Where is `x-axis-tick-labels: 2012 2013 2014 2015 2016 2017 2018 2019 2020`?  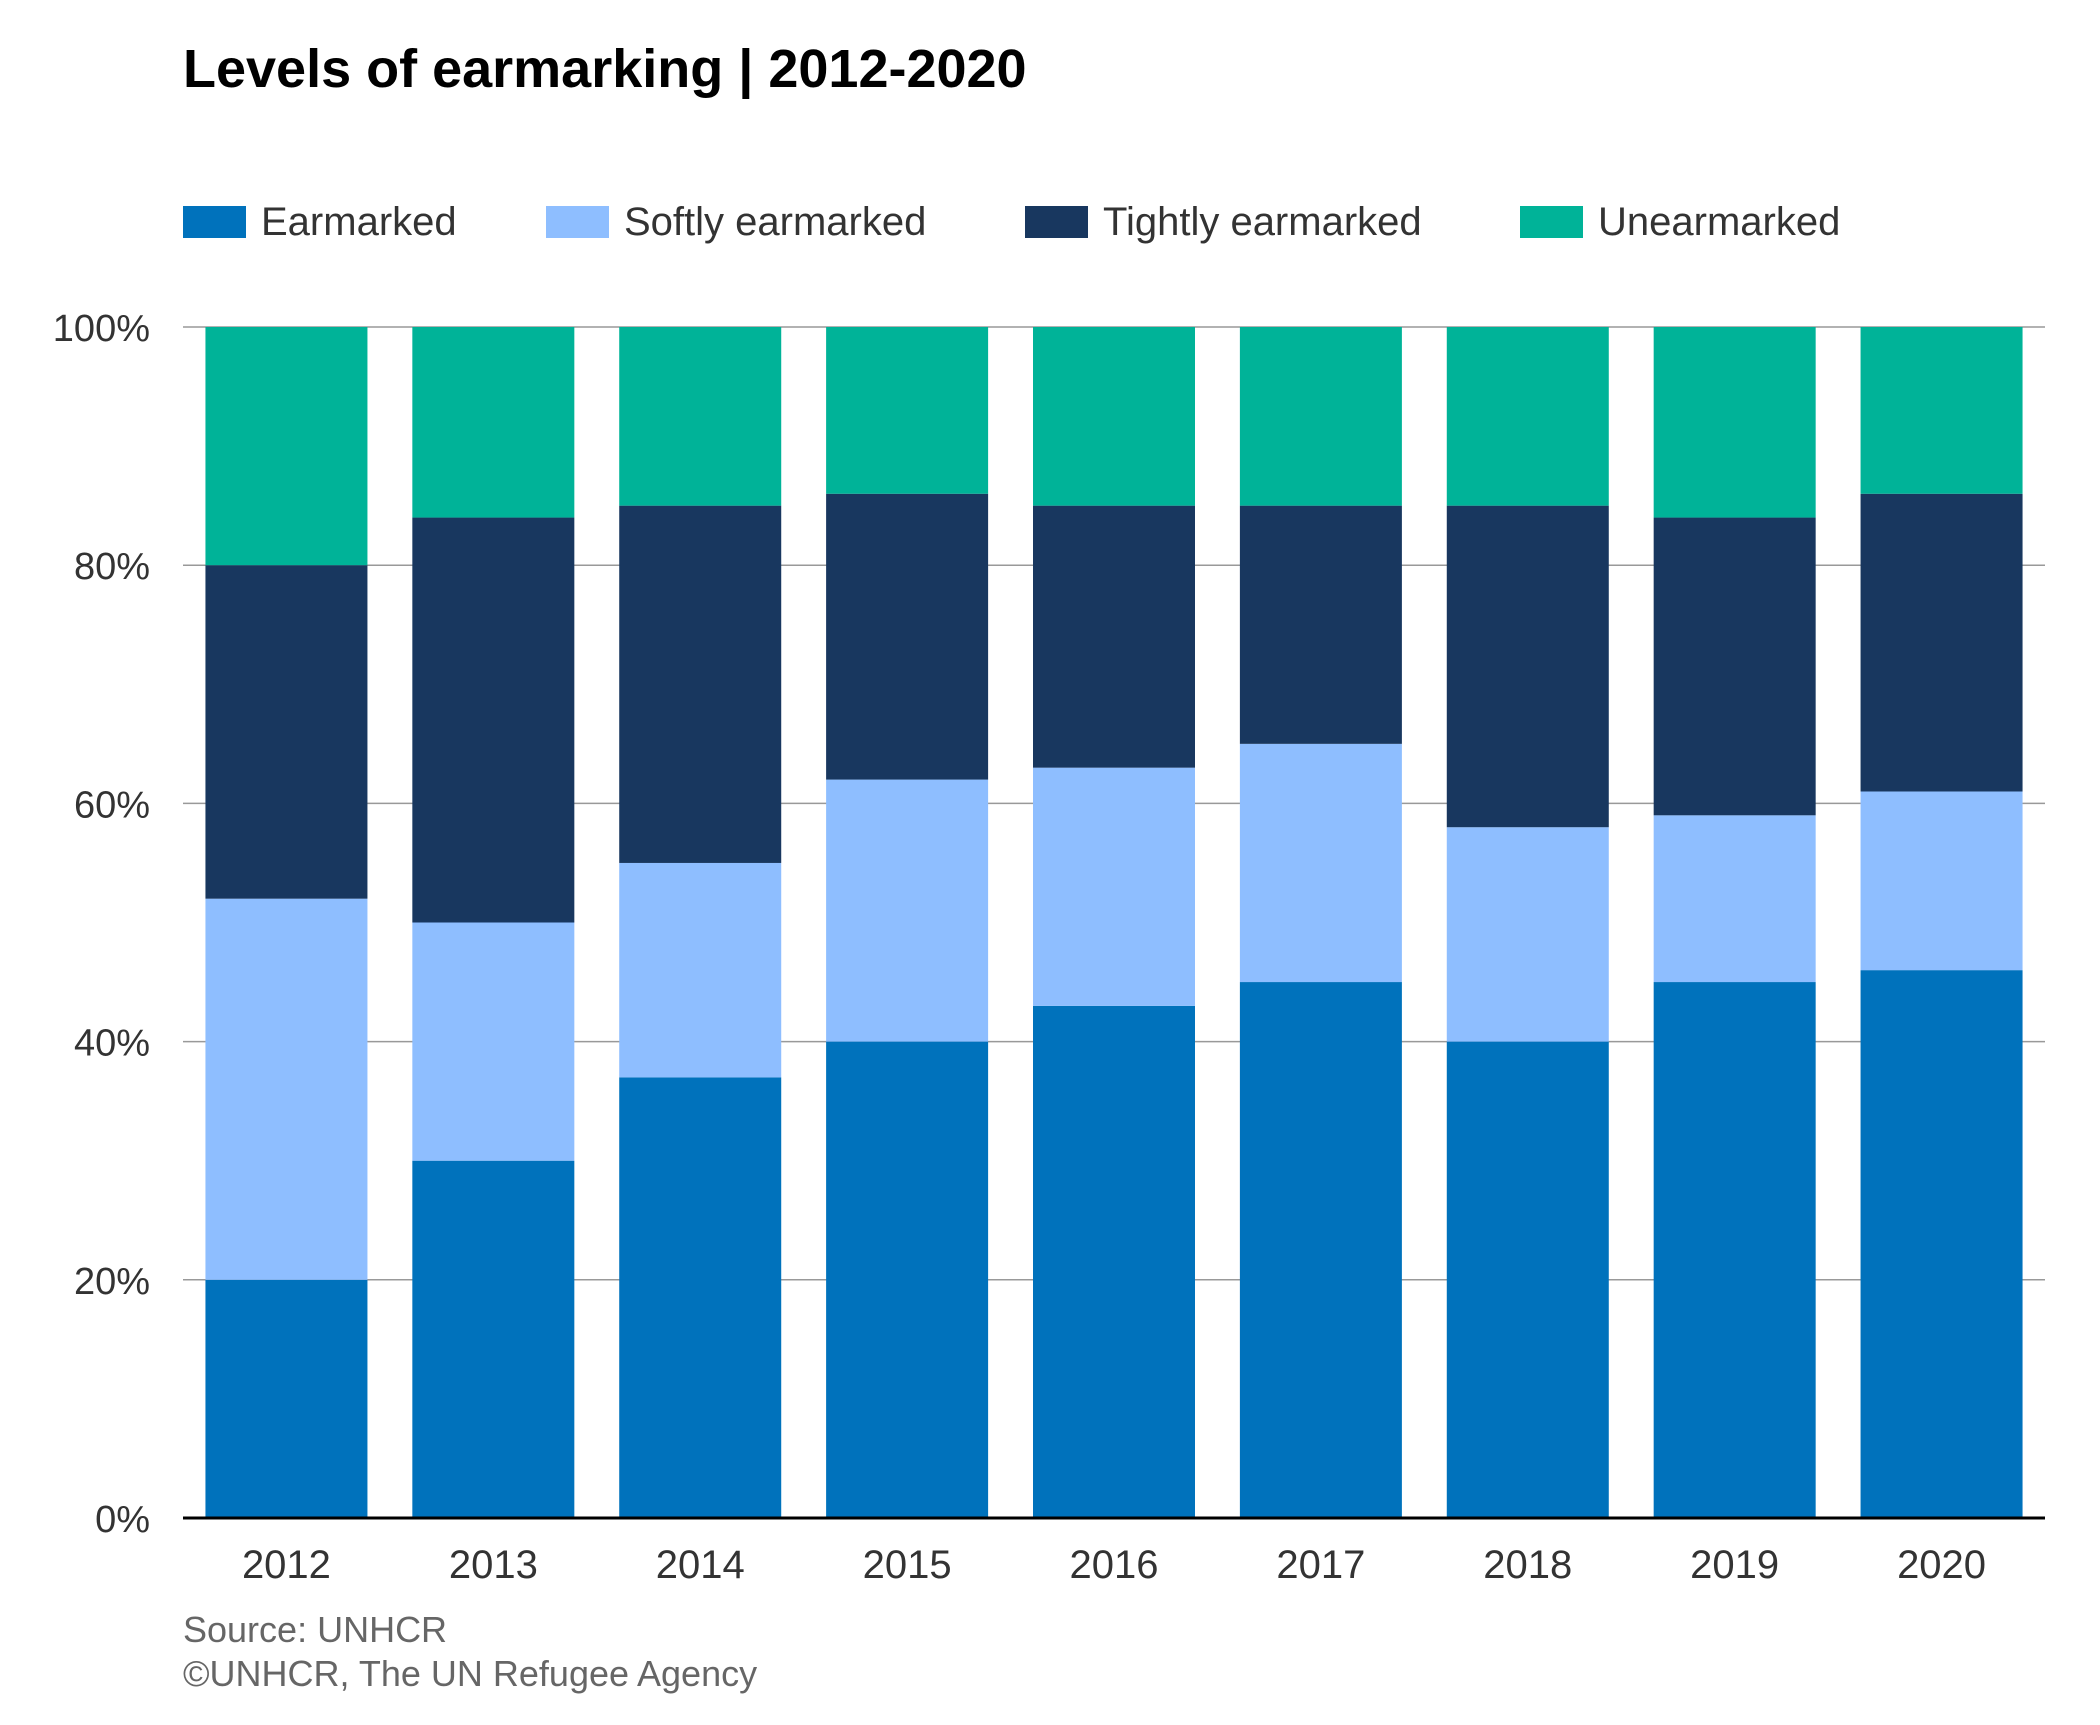 x-axis-tick-labels: 2012 2013 2014 2015 2016 2017 2018 2019 2020 is located at coordinates (1114, 1565).